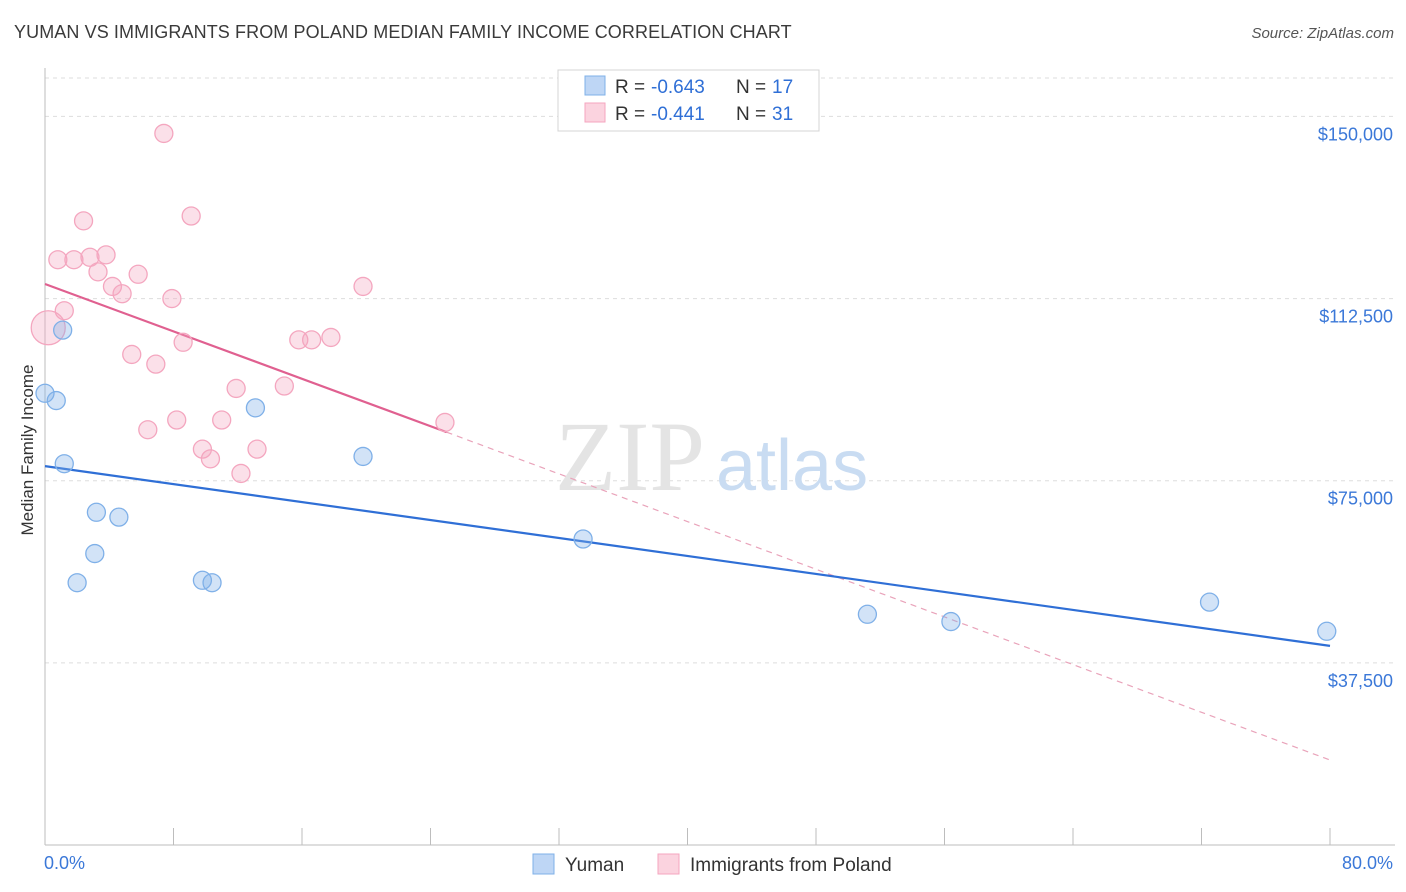 The height and width of the screenshot is (892, 1406). I want to click on watermark-zip: ZIP, so click(630, 456).